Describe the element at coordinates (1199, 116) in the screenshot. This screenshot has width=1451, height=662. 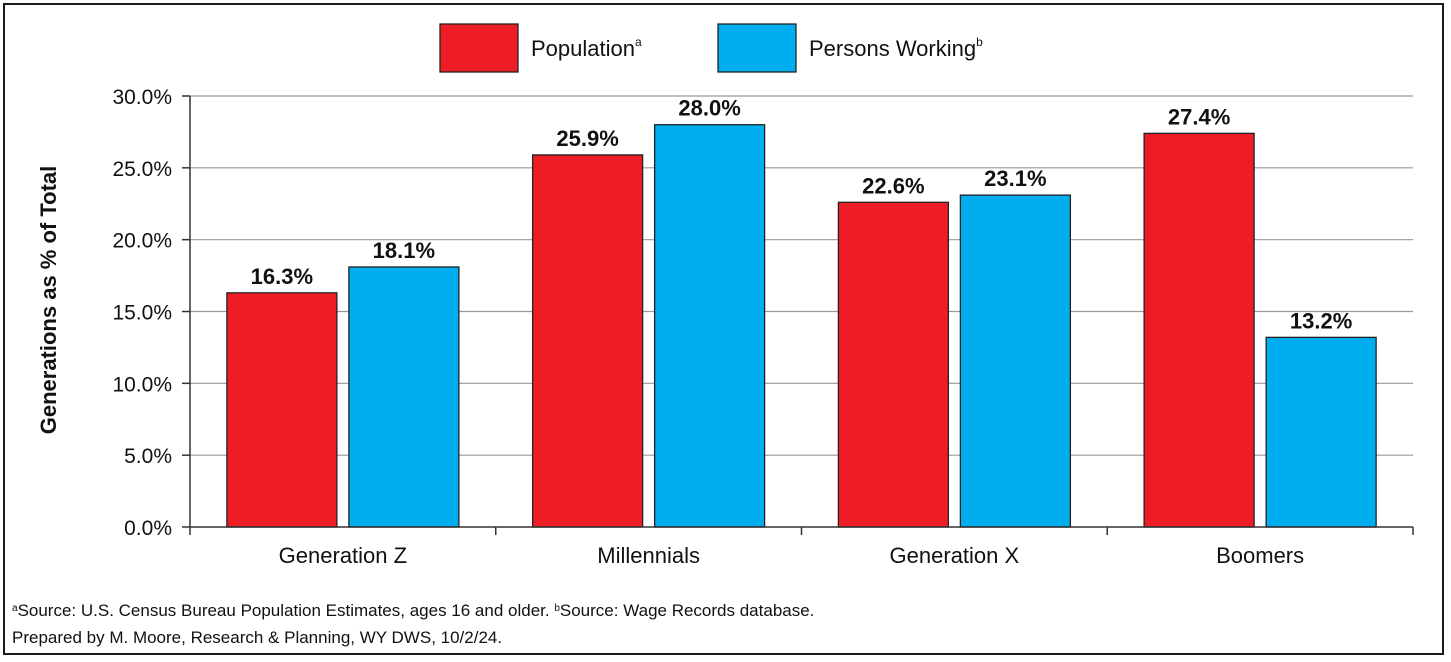
I see `data-label: 27.4%` at that location.